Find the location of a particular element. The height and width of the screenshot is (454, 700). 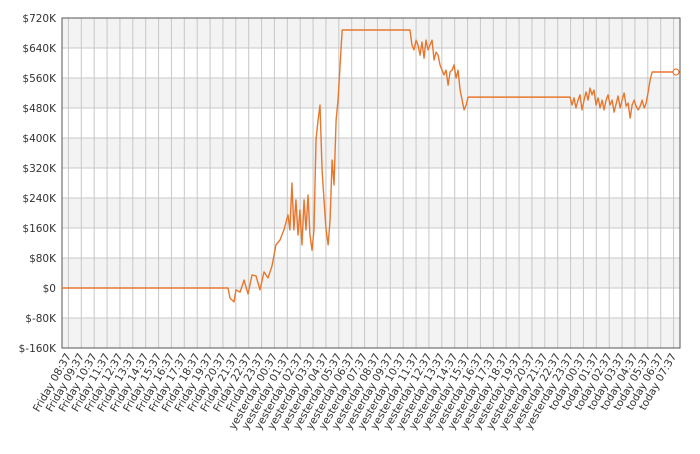

end-marker is located at coordinates (676, 72).